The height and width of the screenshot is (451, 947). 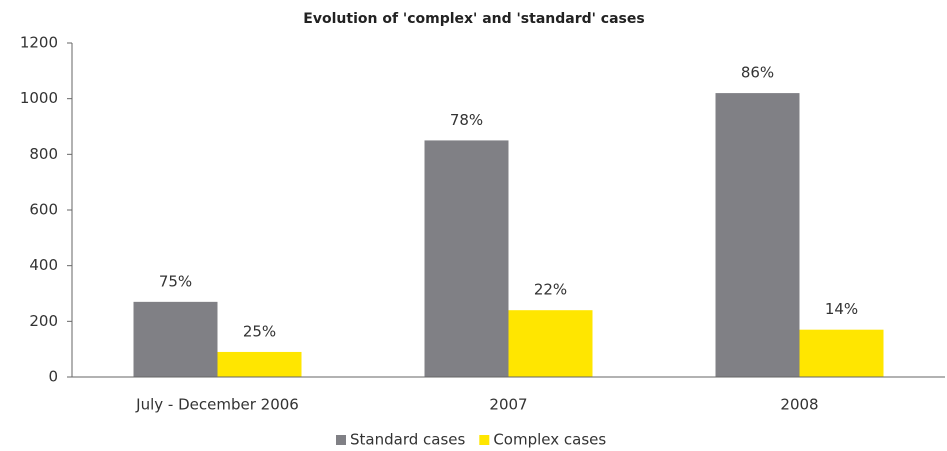 What do you see at coordinates (466, 120) in the screenshot?
I see `data-label: 78%` at bounding box center [466, 120].